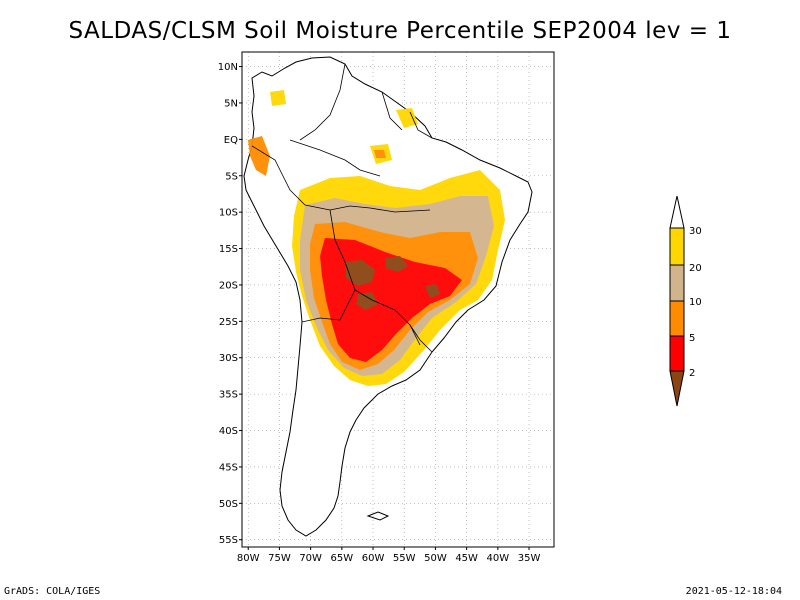  Describe the element at coordinates (529, 558) in the screenshot. I see `lon-label: 35W` at that location.